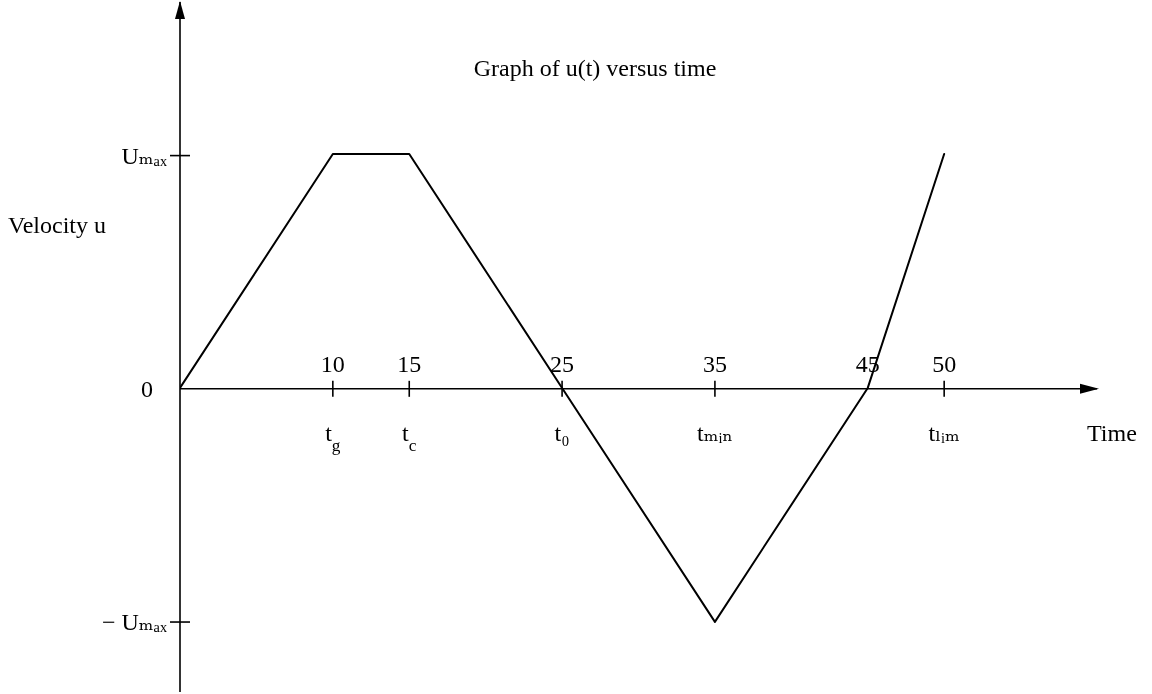 The height and width of the screenshot is (694, 1152). Describe the element at coordinates (944, 363) in the screenshot. I see `x-tick-label: 50` at that location.